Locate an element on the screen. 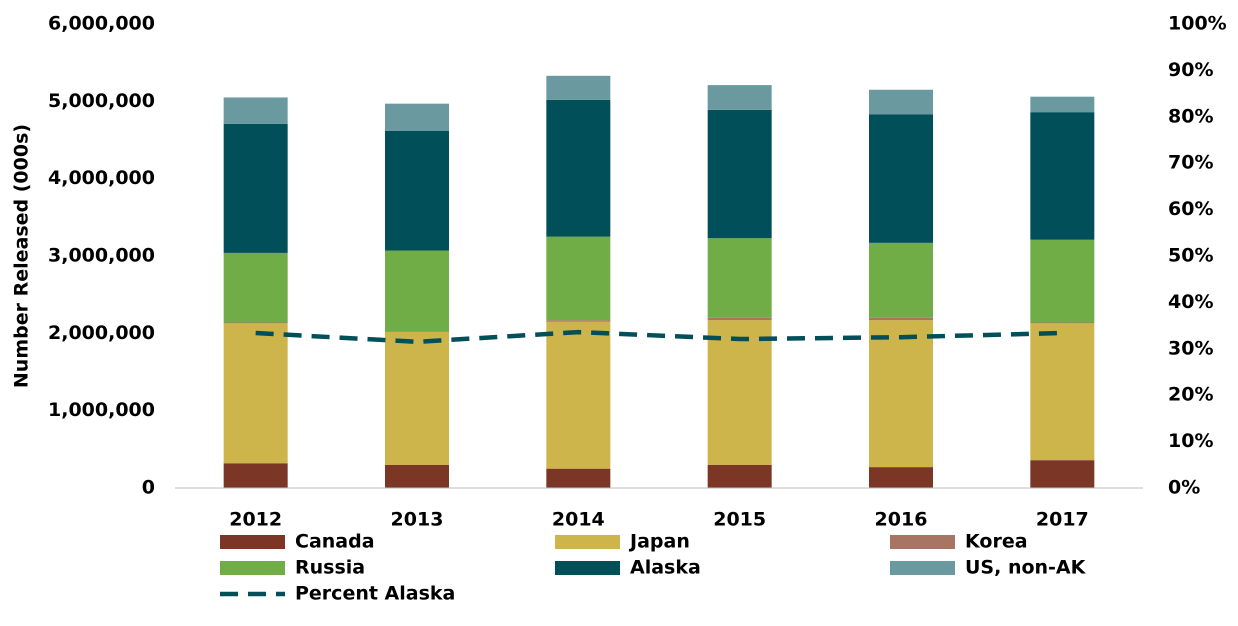  y2-tick-label: 10% is located at coordinates (1190, 441).